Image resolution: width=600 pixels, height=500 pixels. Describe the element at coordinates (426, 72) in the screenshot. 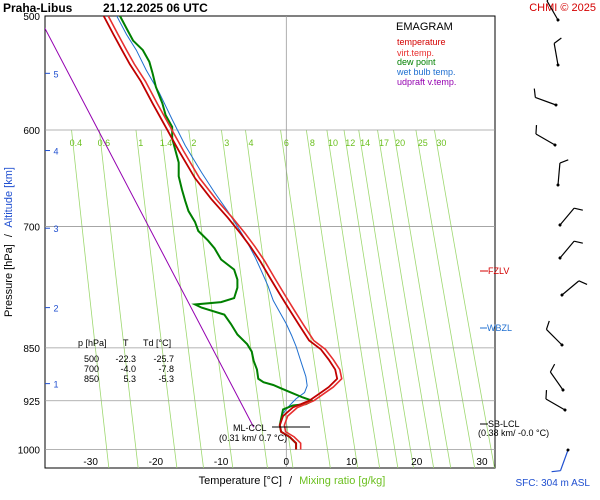

I see `legend-wet-bulb: wet bulb temp.` at that location.